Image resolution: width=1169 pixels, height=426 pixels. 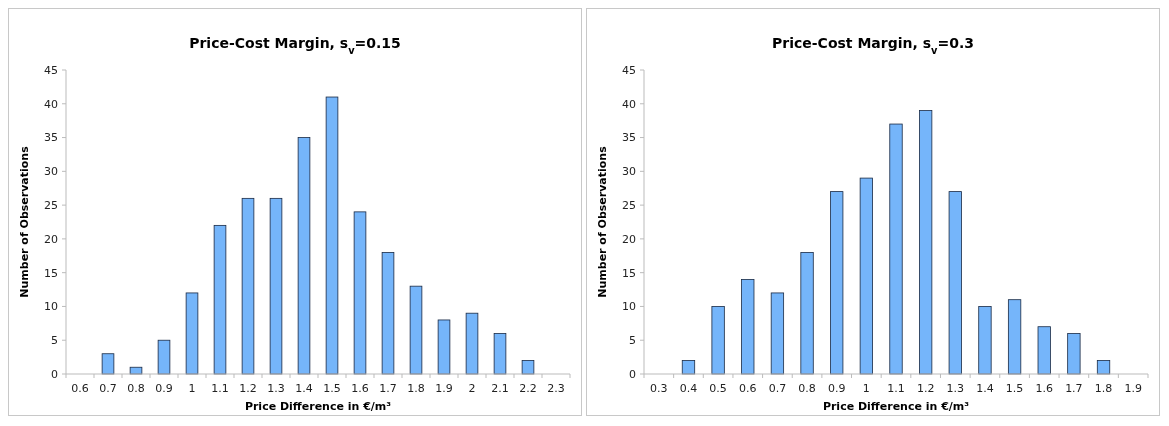 What do you see at coordinates (295, 45) in the screenshot?
I see `chart-title: Price-Cost Margin, s$_{v}$=0.15` at bounding box center [295, 45].